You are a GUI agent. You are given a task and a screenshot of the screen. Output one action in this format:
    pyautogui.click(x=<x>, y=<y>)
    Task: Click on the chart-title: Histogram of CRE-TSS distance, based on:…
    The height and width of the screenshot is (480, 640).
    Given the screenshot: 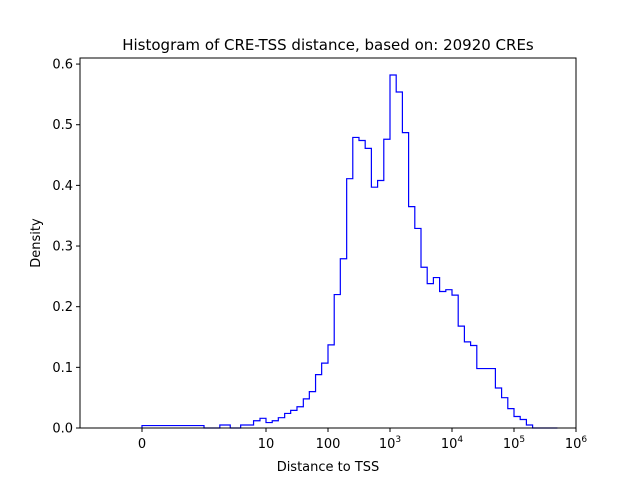 What is the action you would take?
    pyautogui.click(x=328, y=45)
    